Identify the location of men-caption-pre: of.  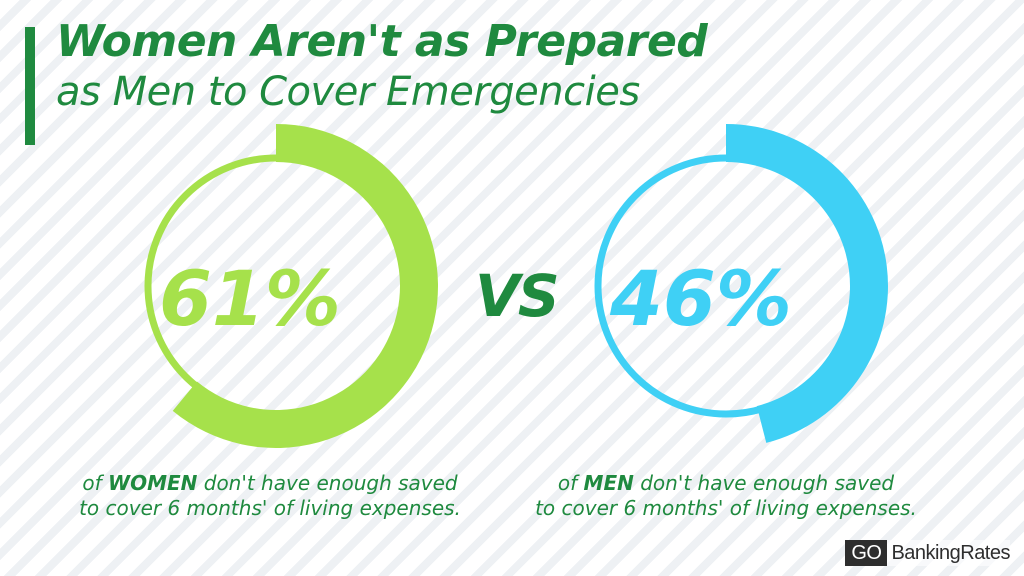
(570, 483).